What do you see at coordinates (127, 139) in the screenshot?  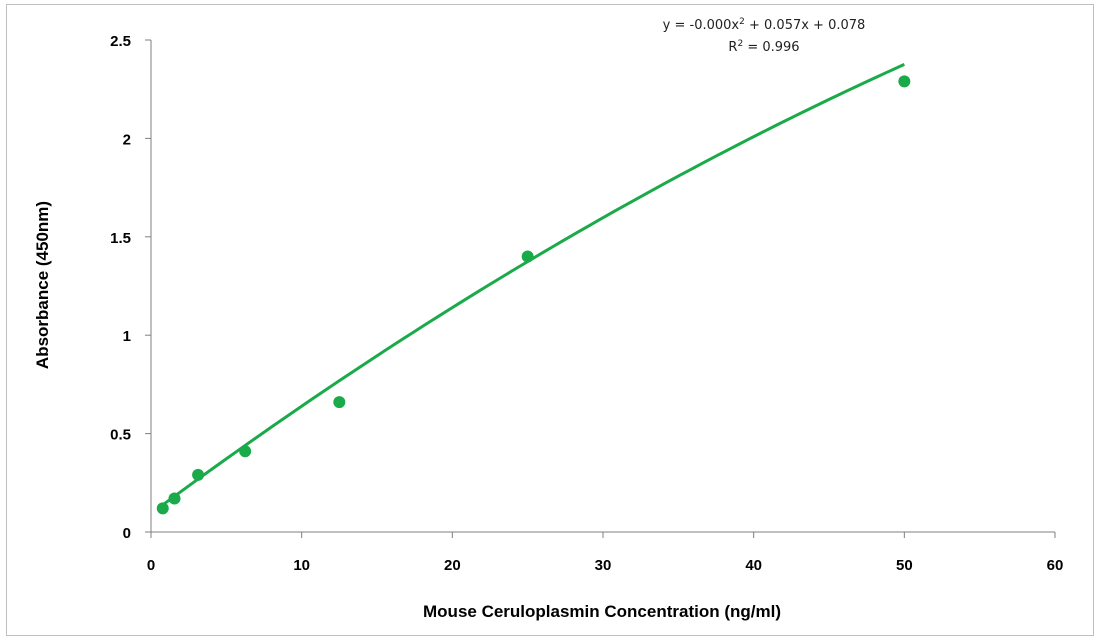 I see `y-tick-label: 2` at bounding box center [127, 139].